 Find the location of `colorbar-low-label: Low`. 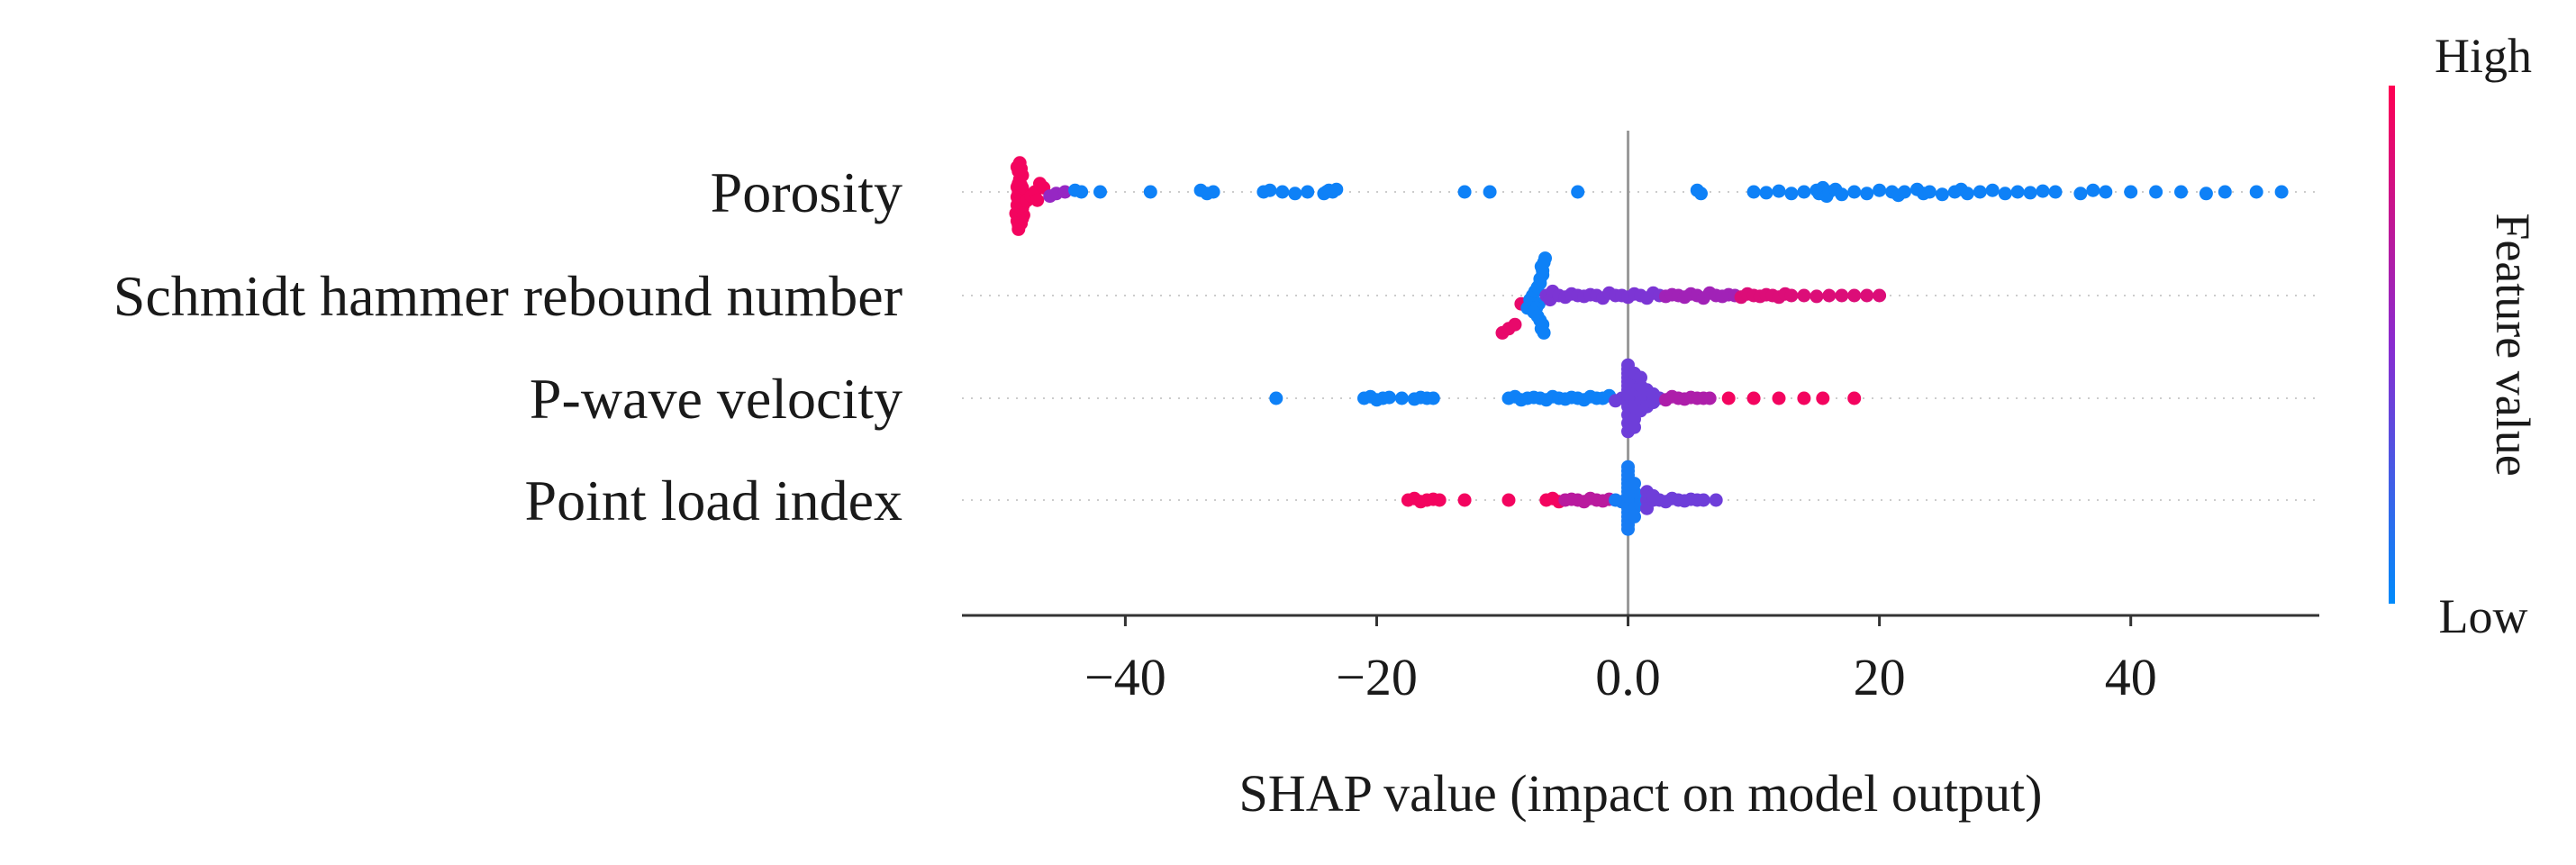

colorbar-low-label: Low is located at coordinates (2483, 616).